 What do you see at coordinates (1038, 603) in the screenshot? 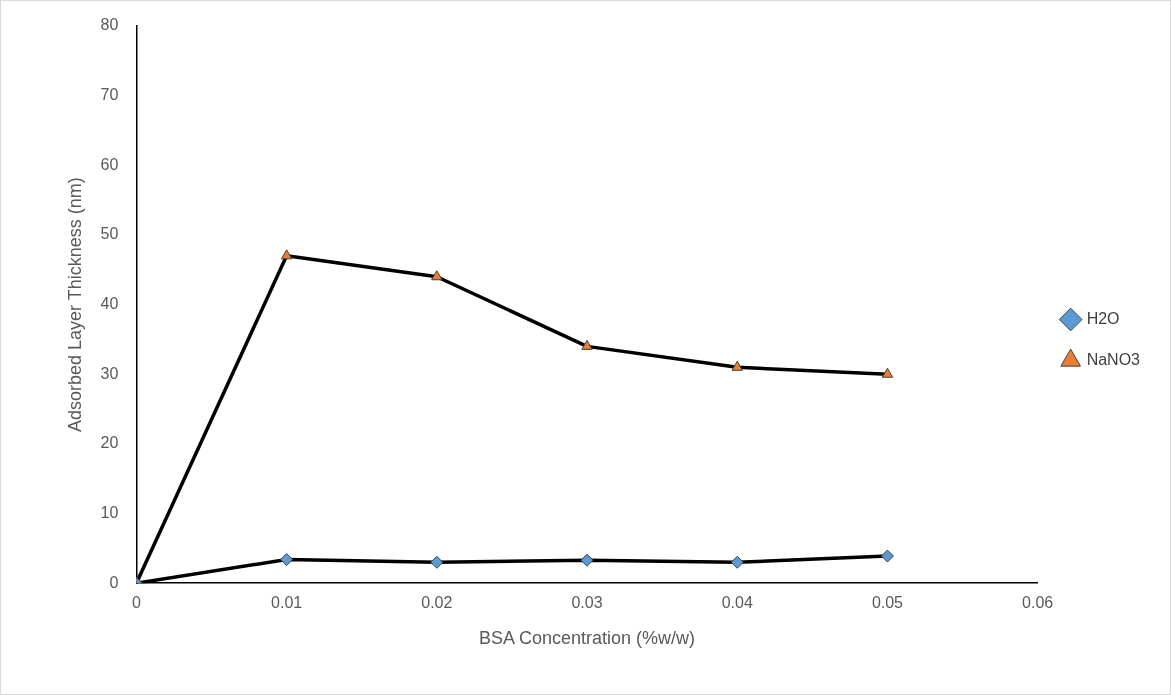
I see `x-tick-label: 0.06` at bounding box center [1038, 603].